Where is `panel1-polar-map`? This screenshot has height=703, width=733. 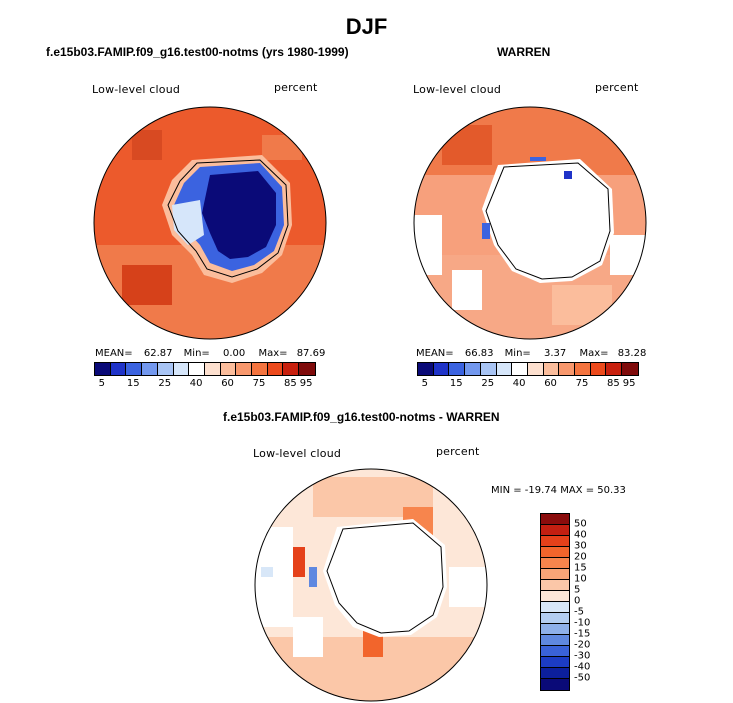
panel1-polar-map is located at coordinates (210, 223).